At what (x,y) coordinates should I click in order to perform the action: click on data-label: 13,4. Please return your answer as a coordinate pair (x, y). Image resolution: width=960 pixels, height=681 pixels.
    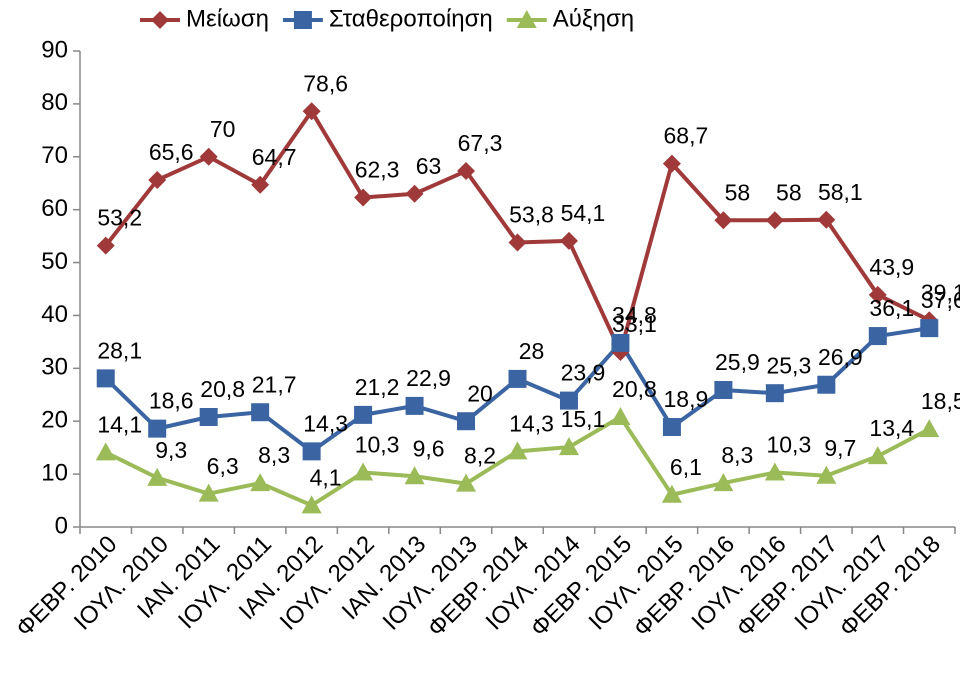
    Looking at the image, I should click on (891, 428).